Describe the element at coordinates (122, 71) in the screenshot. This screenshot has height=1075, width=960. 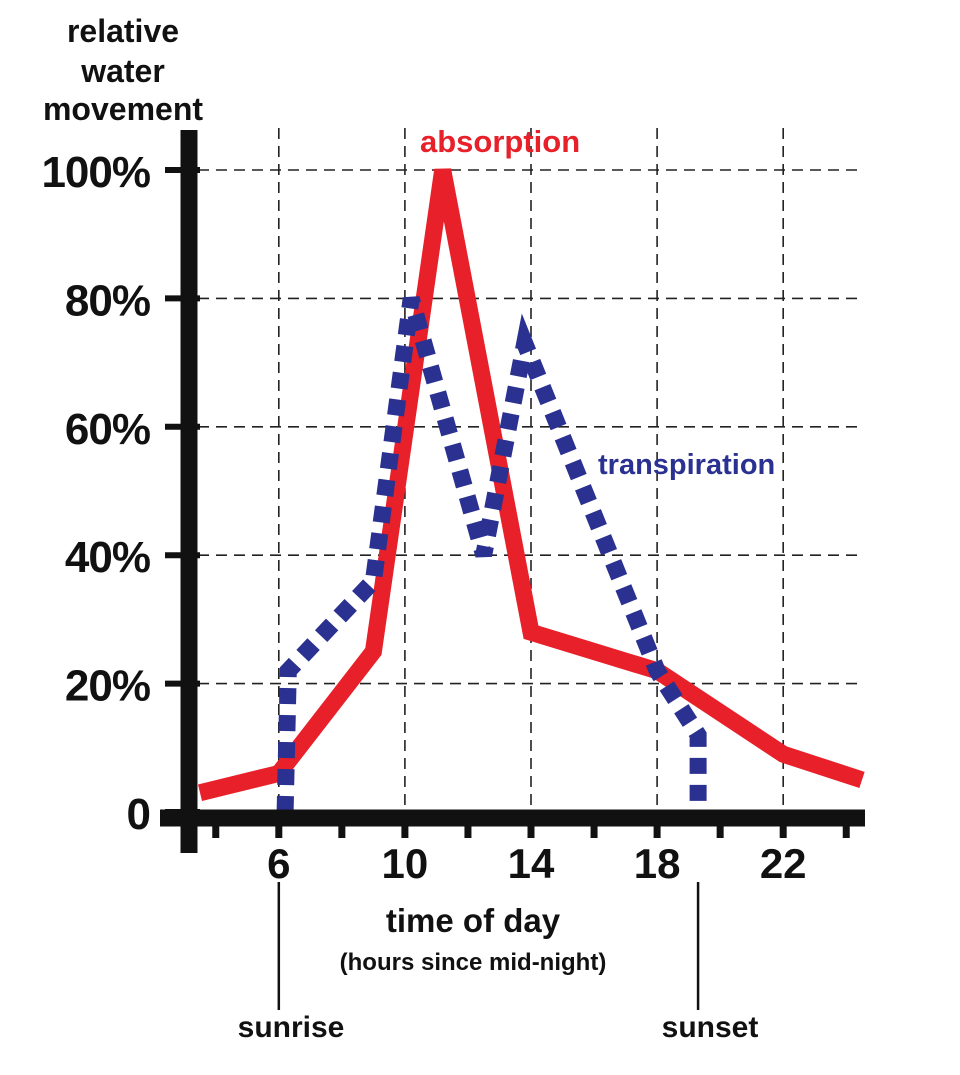
I see `y-axis-title-line: water` at that location.